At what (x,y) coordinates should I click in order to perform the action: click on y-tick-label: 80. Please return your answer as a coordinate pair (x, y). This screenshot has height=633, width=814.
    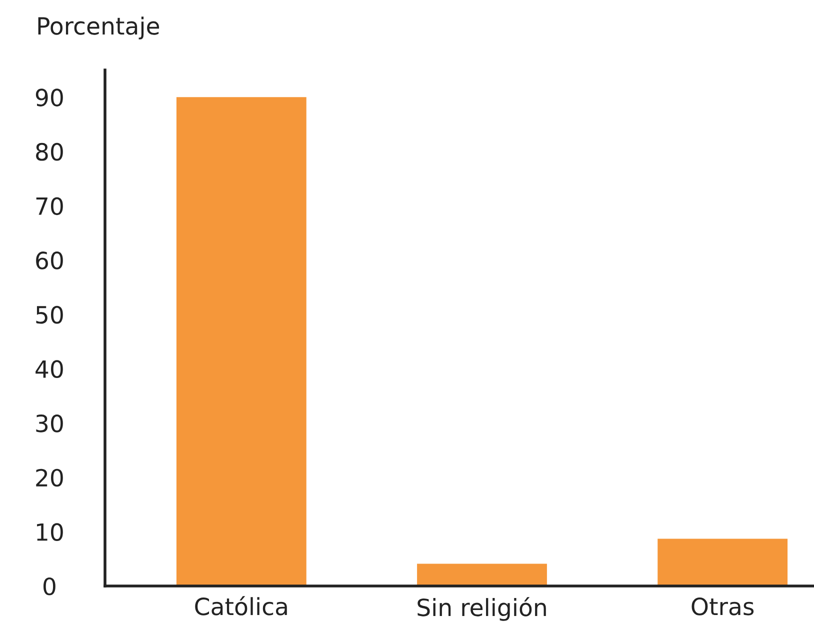
    Looking at the image, I should click on (49, 151).